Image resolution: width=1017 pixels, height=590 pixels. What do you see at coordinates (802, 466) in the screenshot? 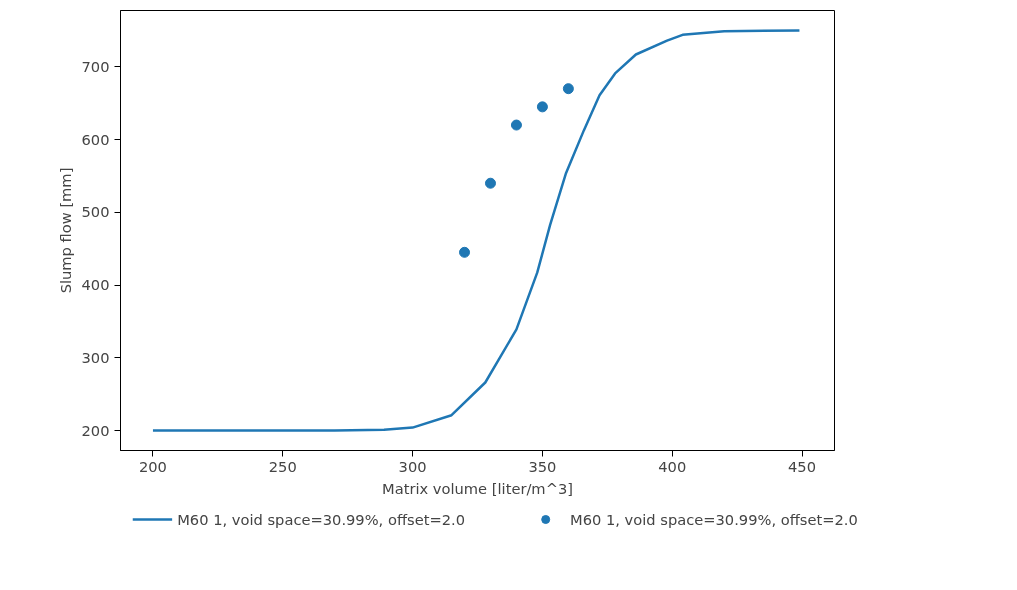
I see `x-tick-label: 450` at bounding box center [802, 466].